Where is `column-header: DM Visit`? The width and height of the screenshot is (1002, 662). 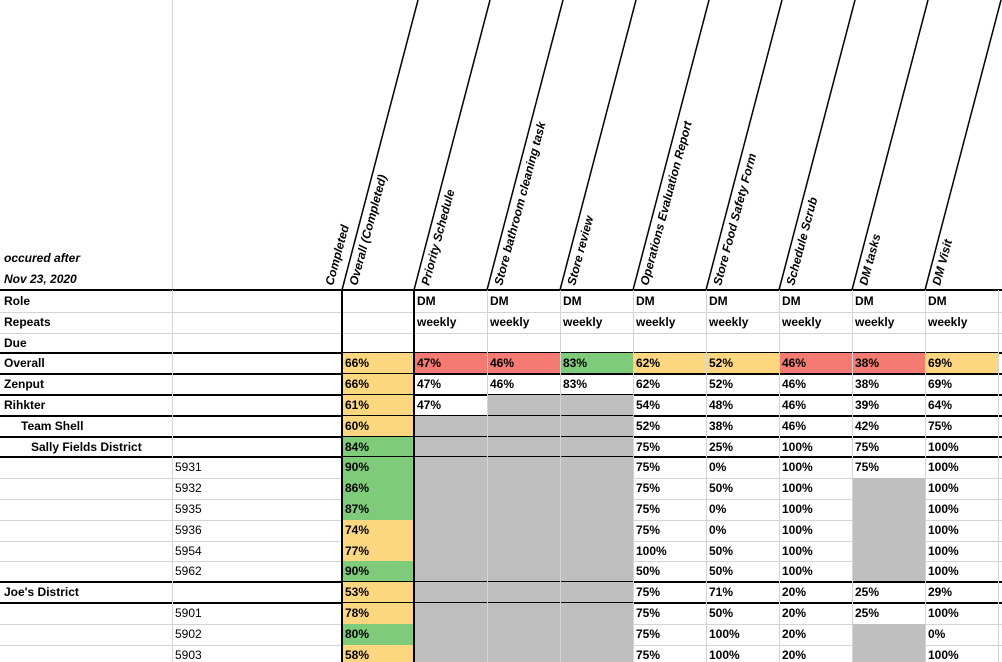 column-header: DM Visit is located at coordinates (942, 262).